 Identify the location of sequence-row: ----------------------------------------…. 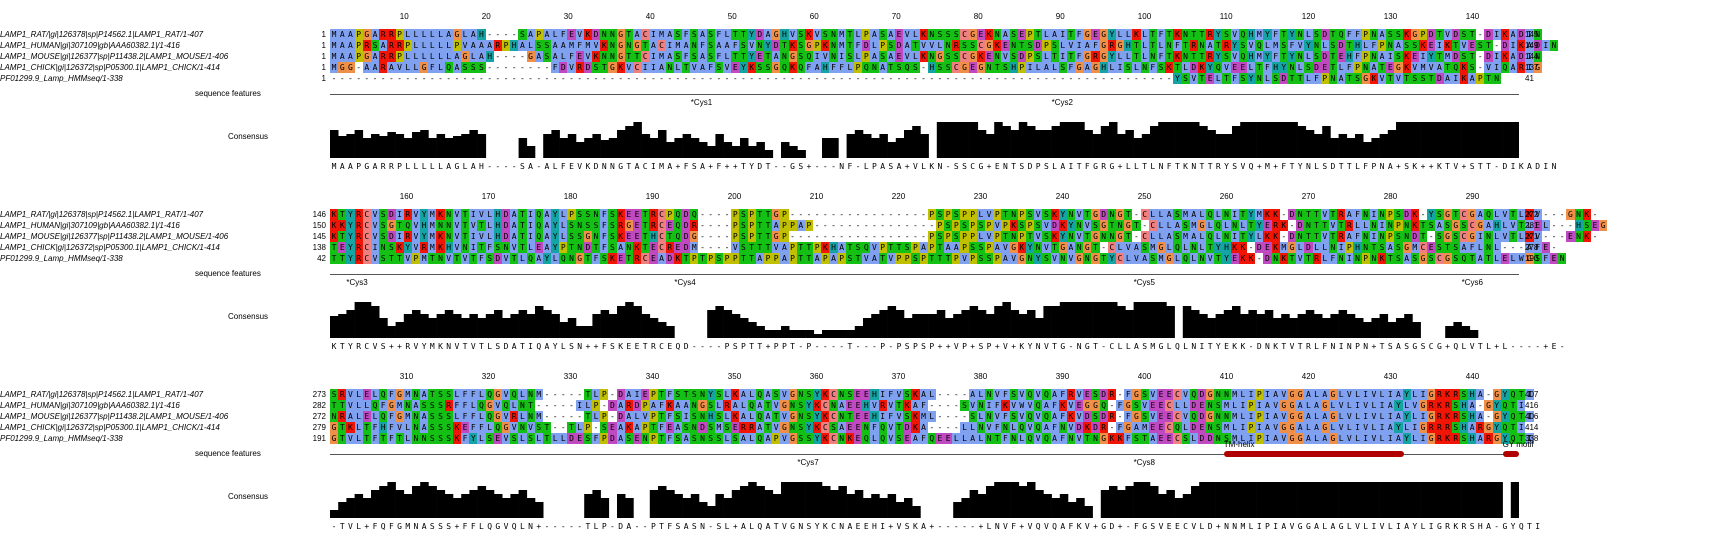
(916, 78).